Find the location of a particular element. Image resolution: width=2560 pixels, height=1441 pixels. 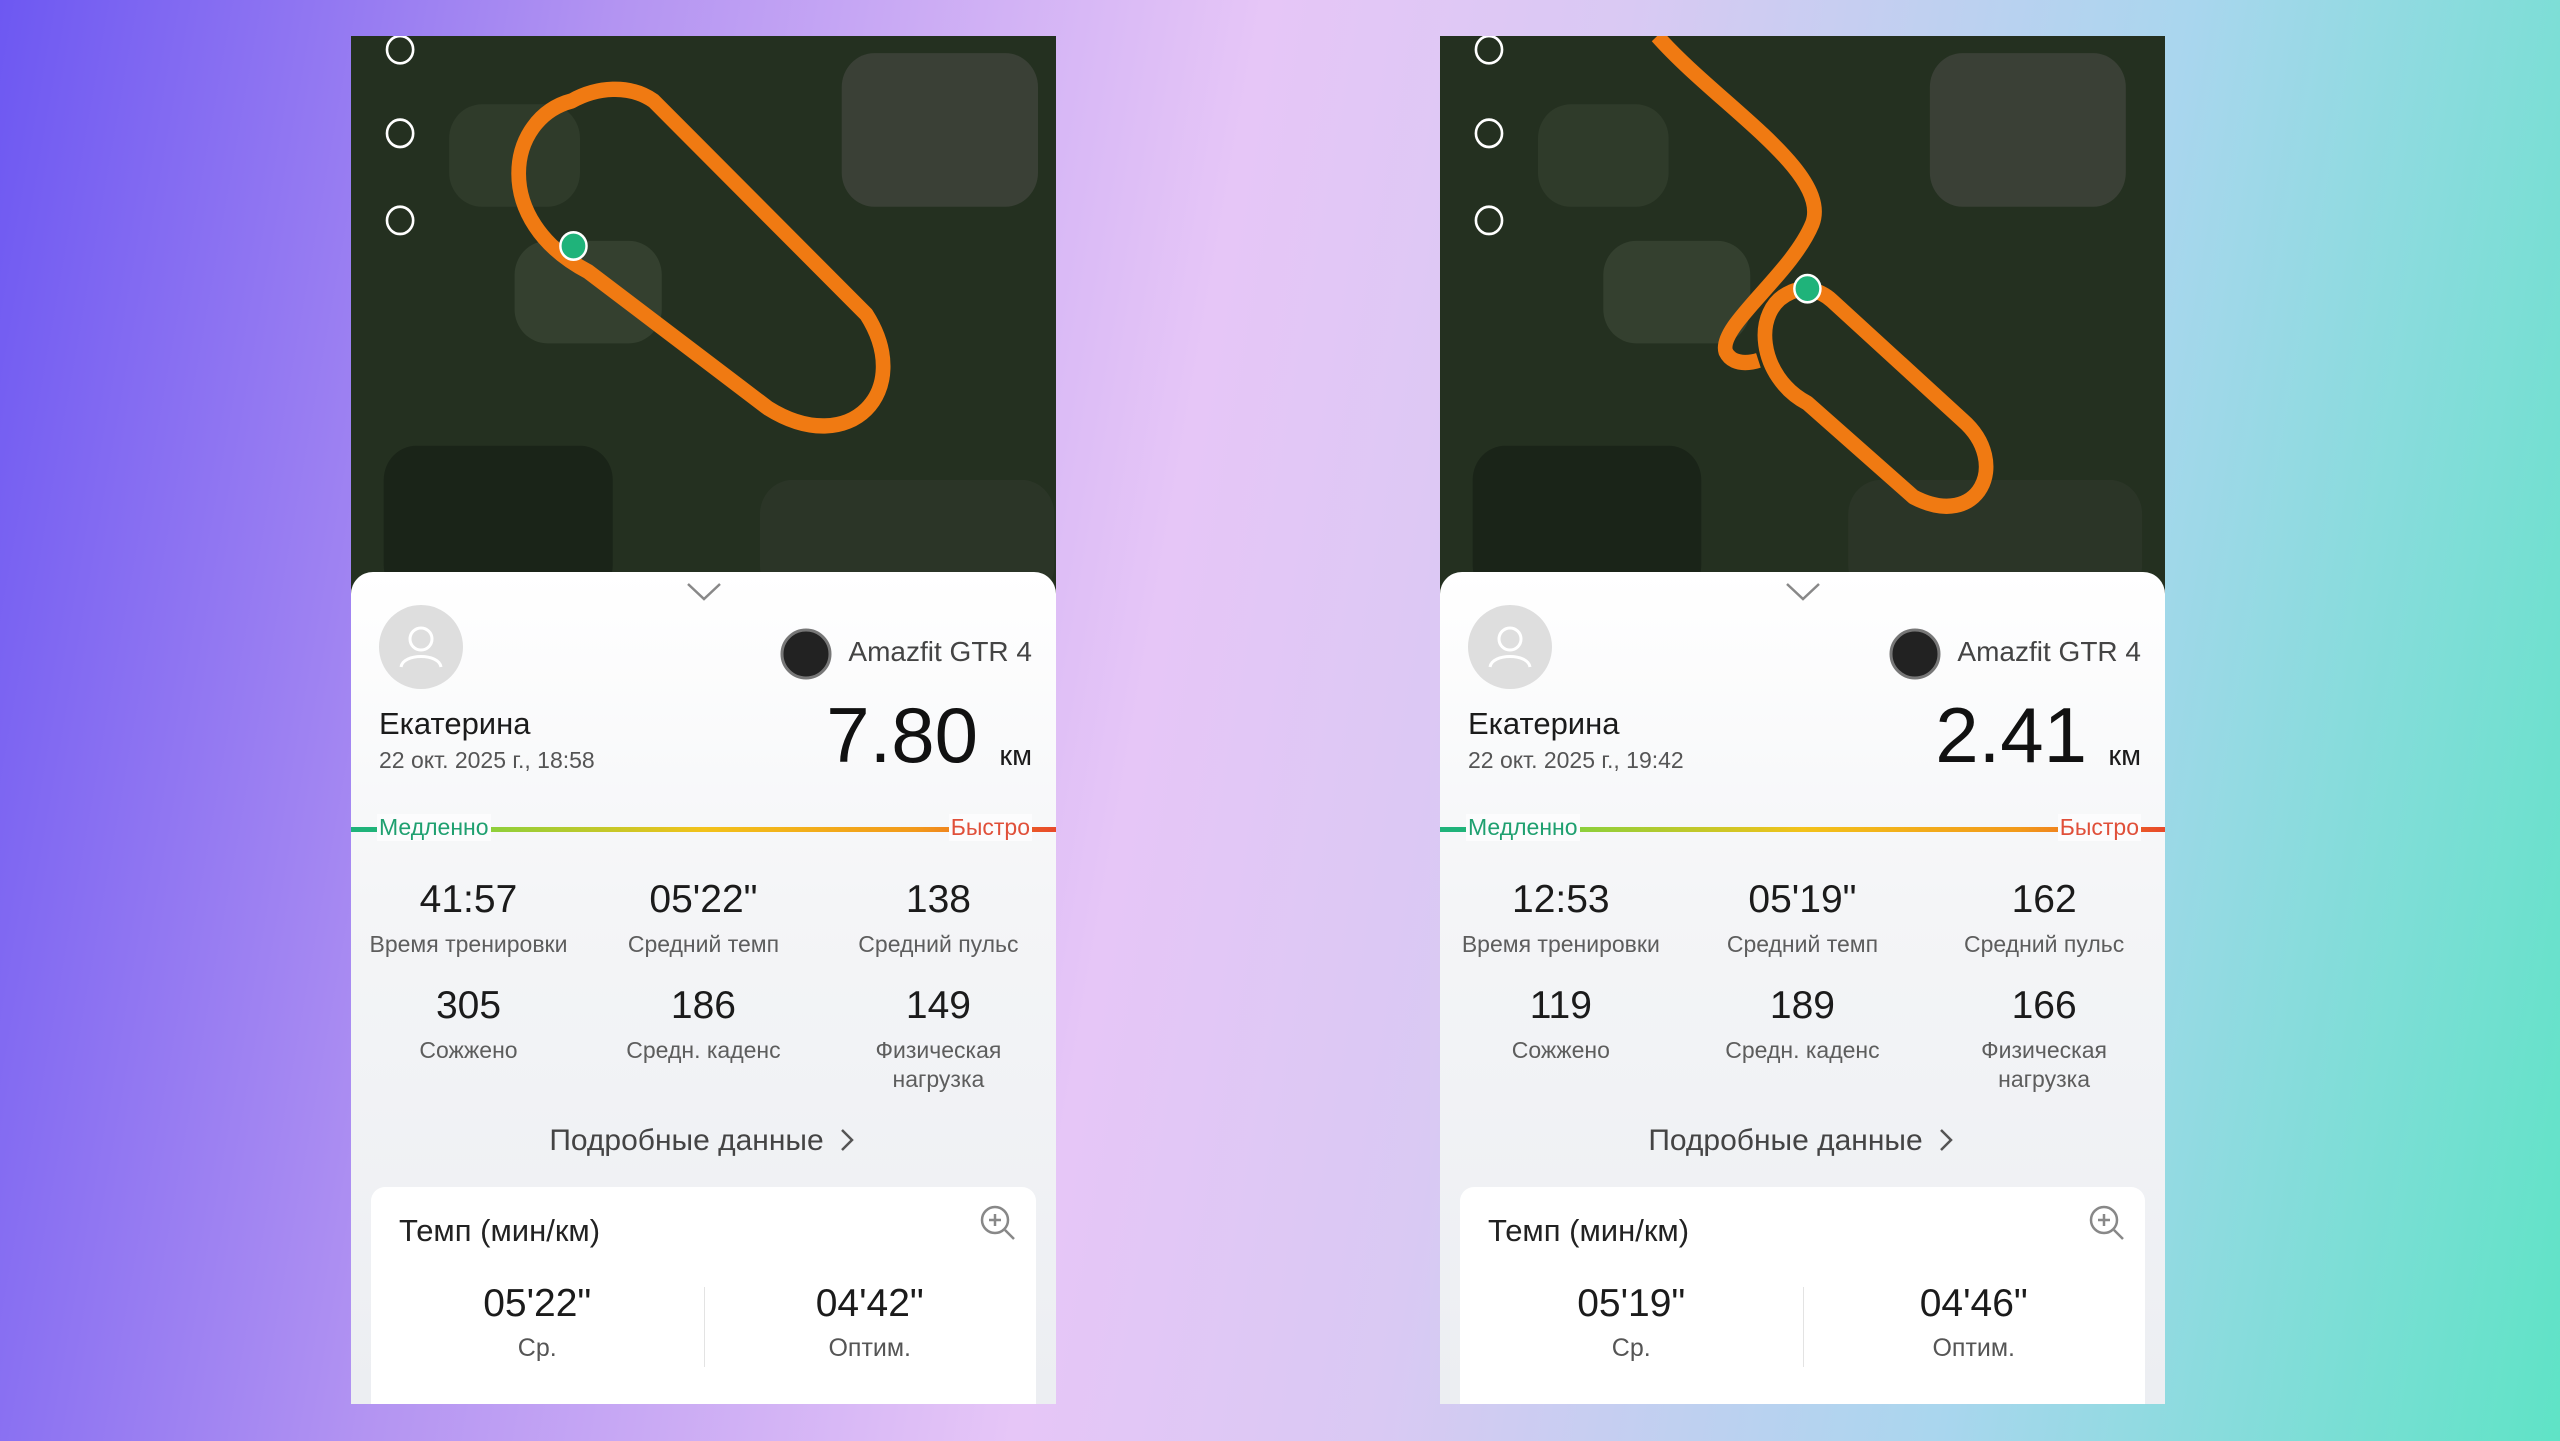

stat: 05'22" Средний темп is located at coordinates (703, 918).